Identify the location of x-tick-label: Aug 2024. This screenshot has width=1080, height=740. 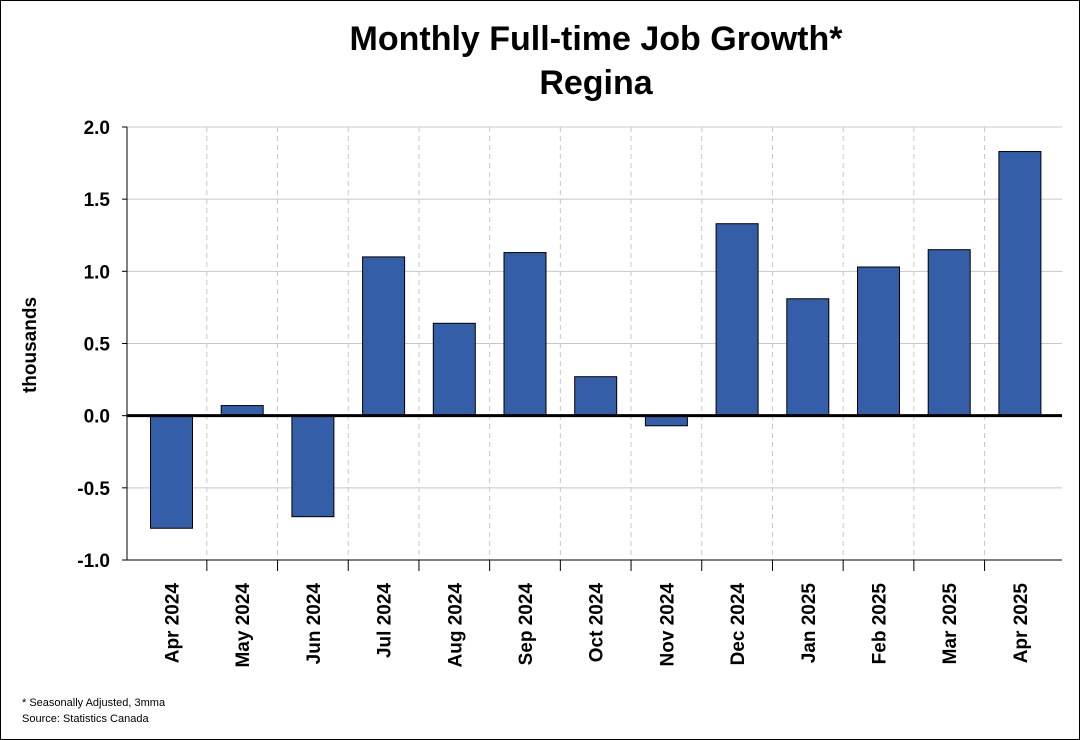
(455, 625).